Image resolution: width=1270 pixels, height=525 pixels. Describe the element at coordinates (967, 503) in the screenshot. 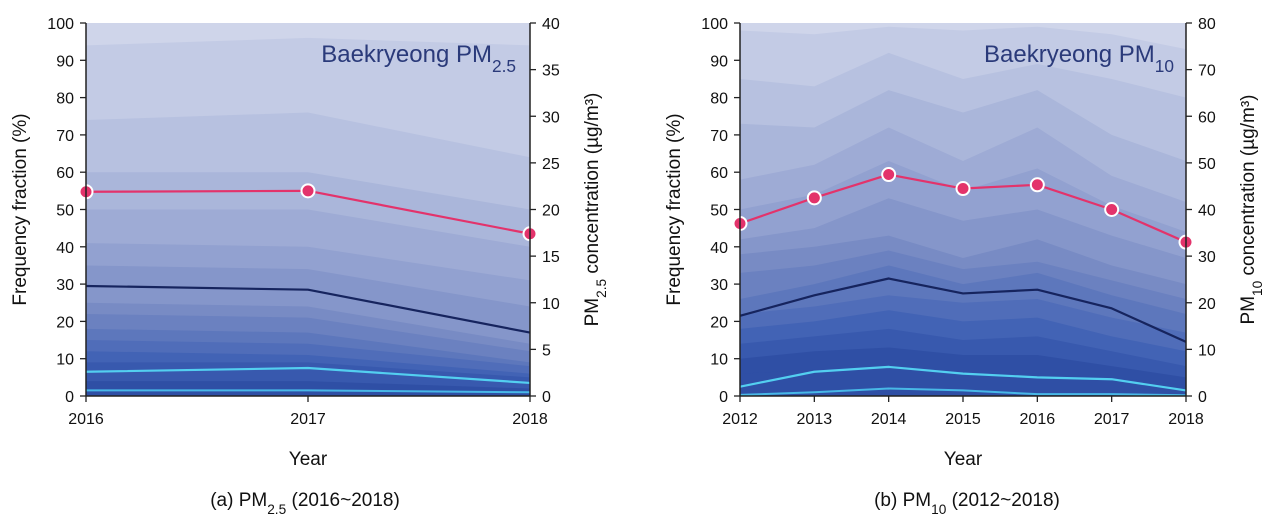

I see `panel-caption: (b) PM10 (2012~2018)` at that location.